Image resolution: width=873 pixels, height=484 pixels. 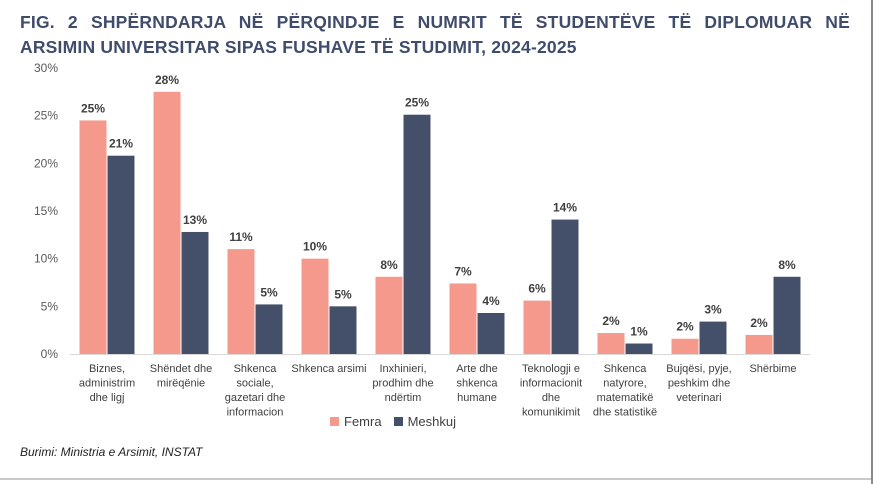 What do you see at coordinates (389, 265) in the screenshot?
I see `data-label-femra: 8%` at bounding box center [389, 265].